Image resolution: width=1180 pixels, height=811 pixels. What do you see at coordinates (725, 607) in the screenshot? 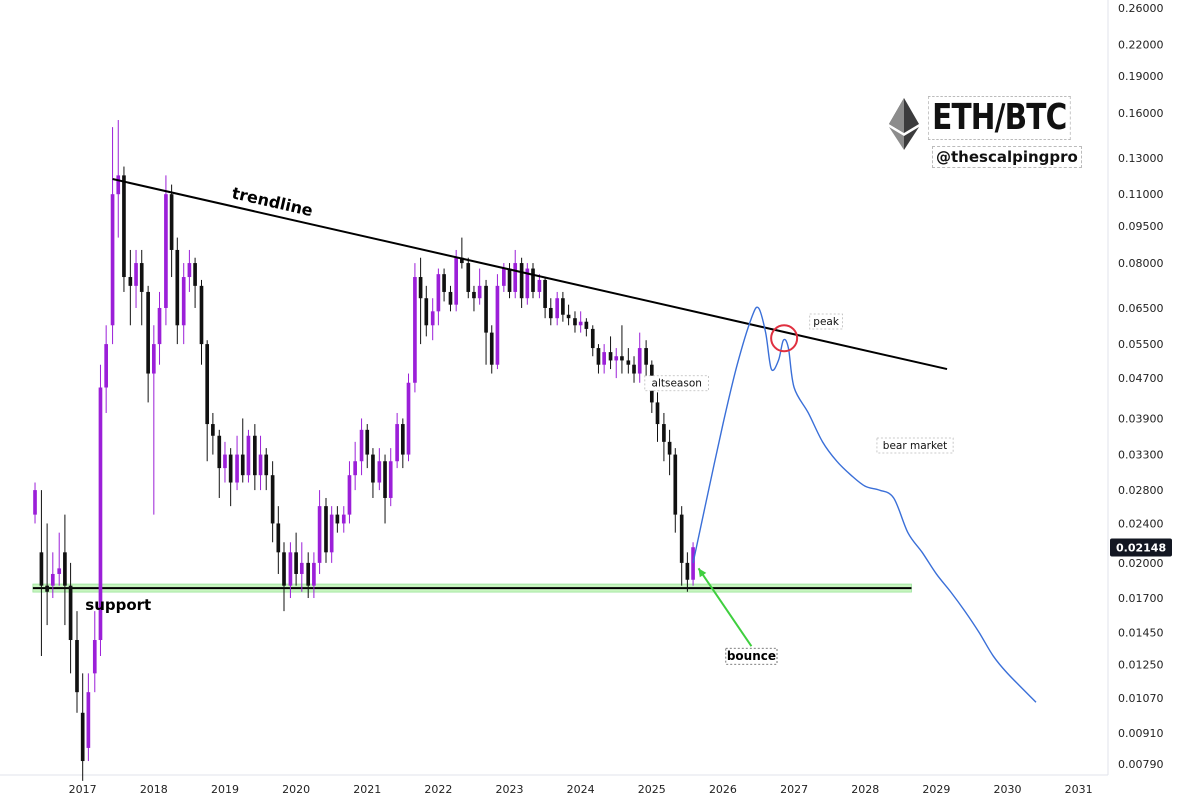
I see `bounce-arrow-shaft` at bounding box center [725, 607].